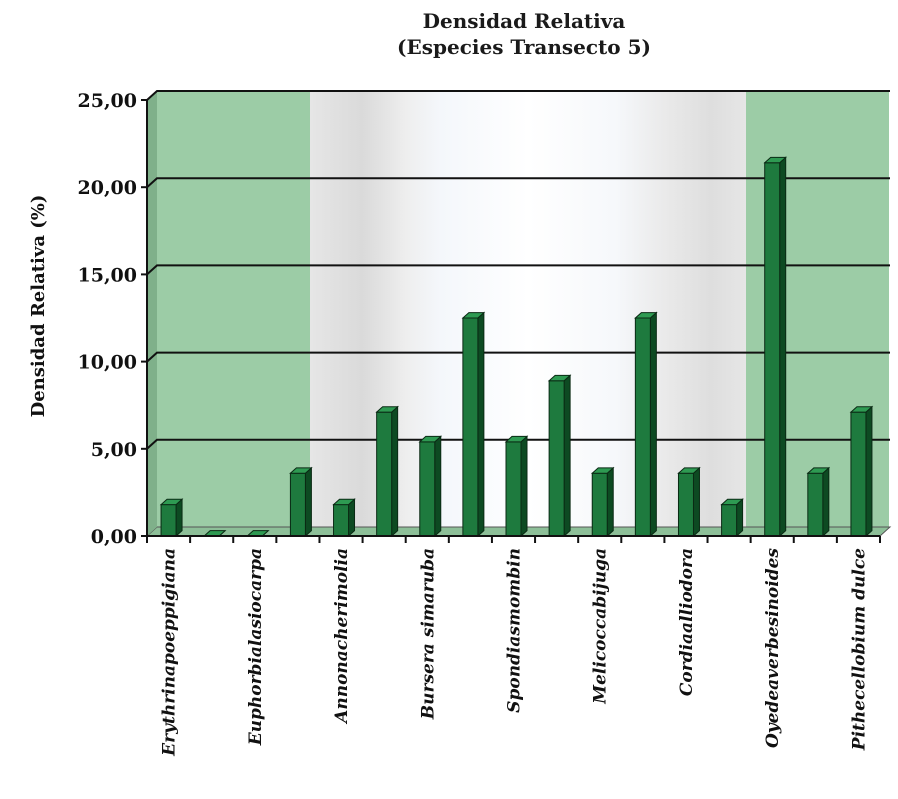 The image size is (898, 799). Describe the element at coordinates (428, 634) in the screenshot. I see `x-tick-label: Bursera simaruba` at that location.